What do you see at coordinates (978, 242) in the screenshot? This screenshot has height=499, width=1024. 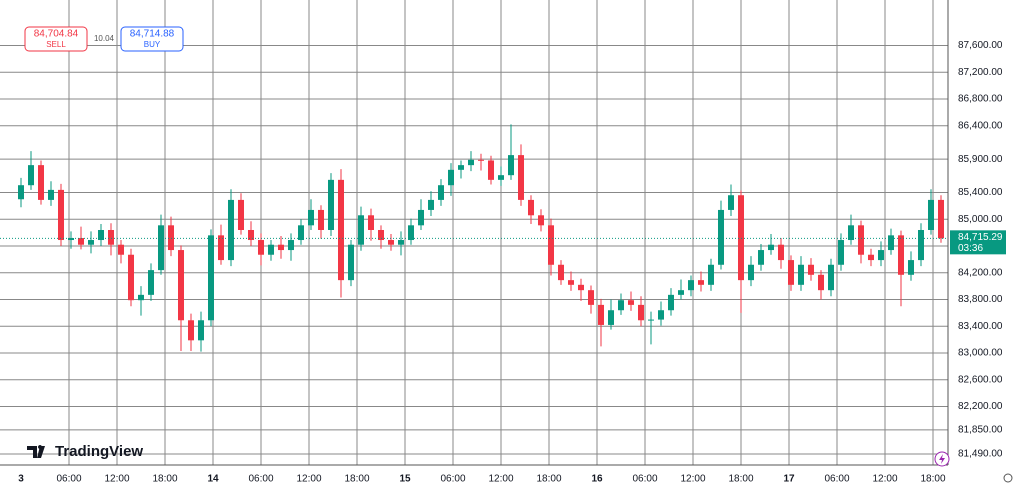 I see `last-price-box` at bounding box center [978, 242].